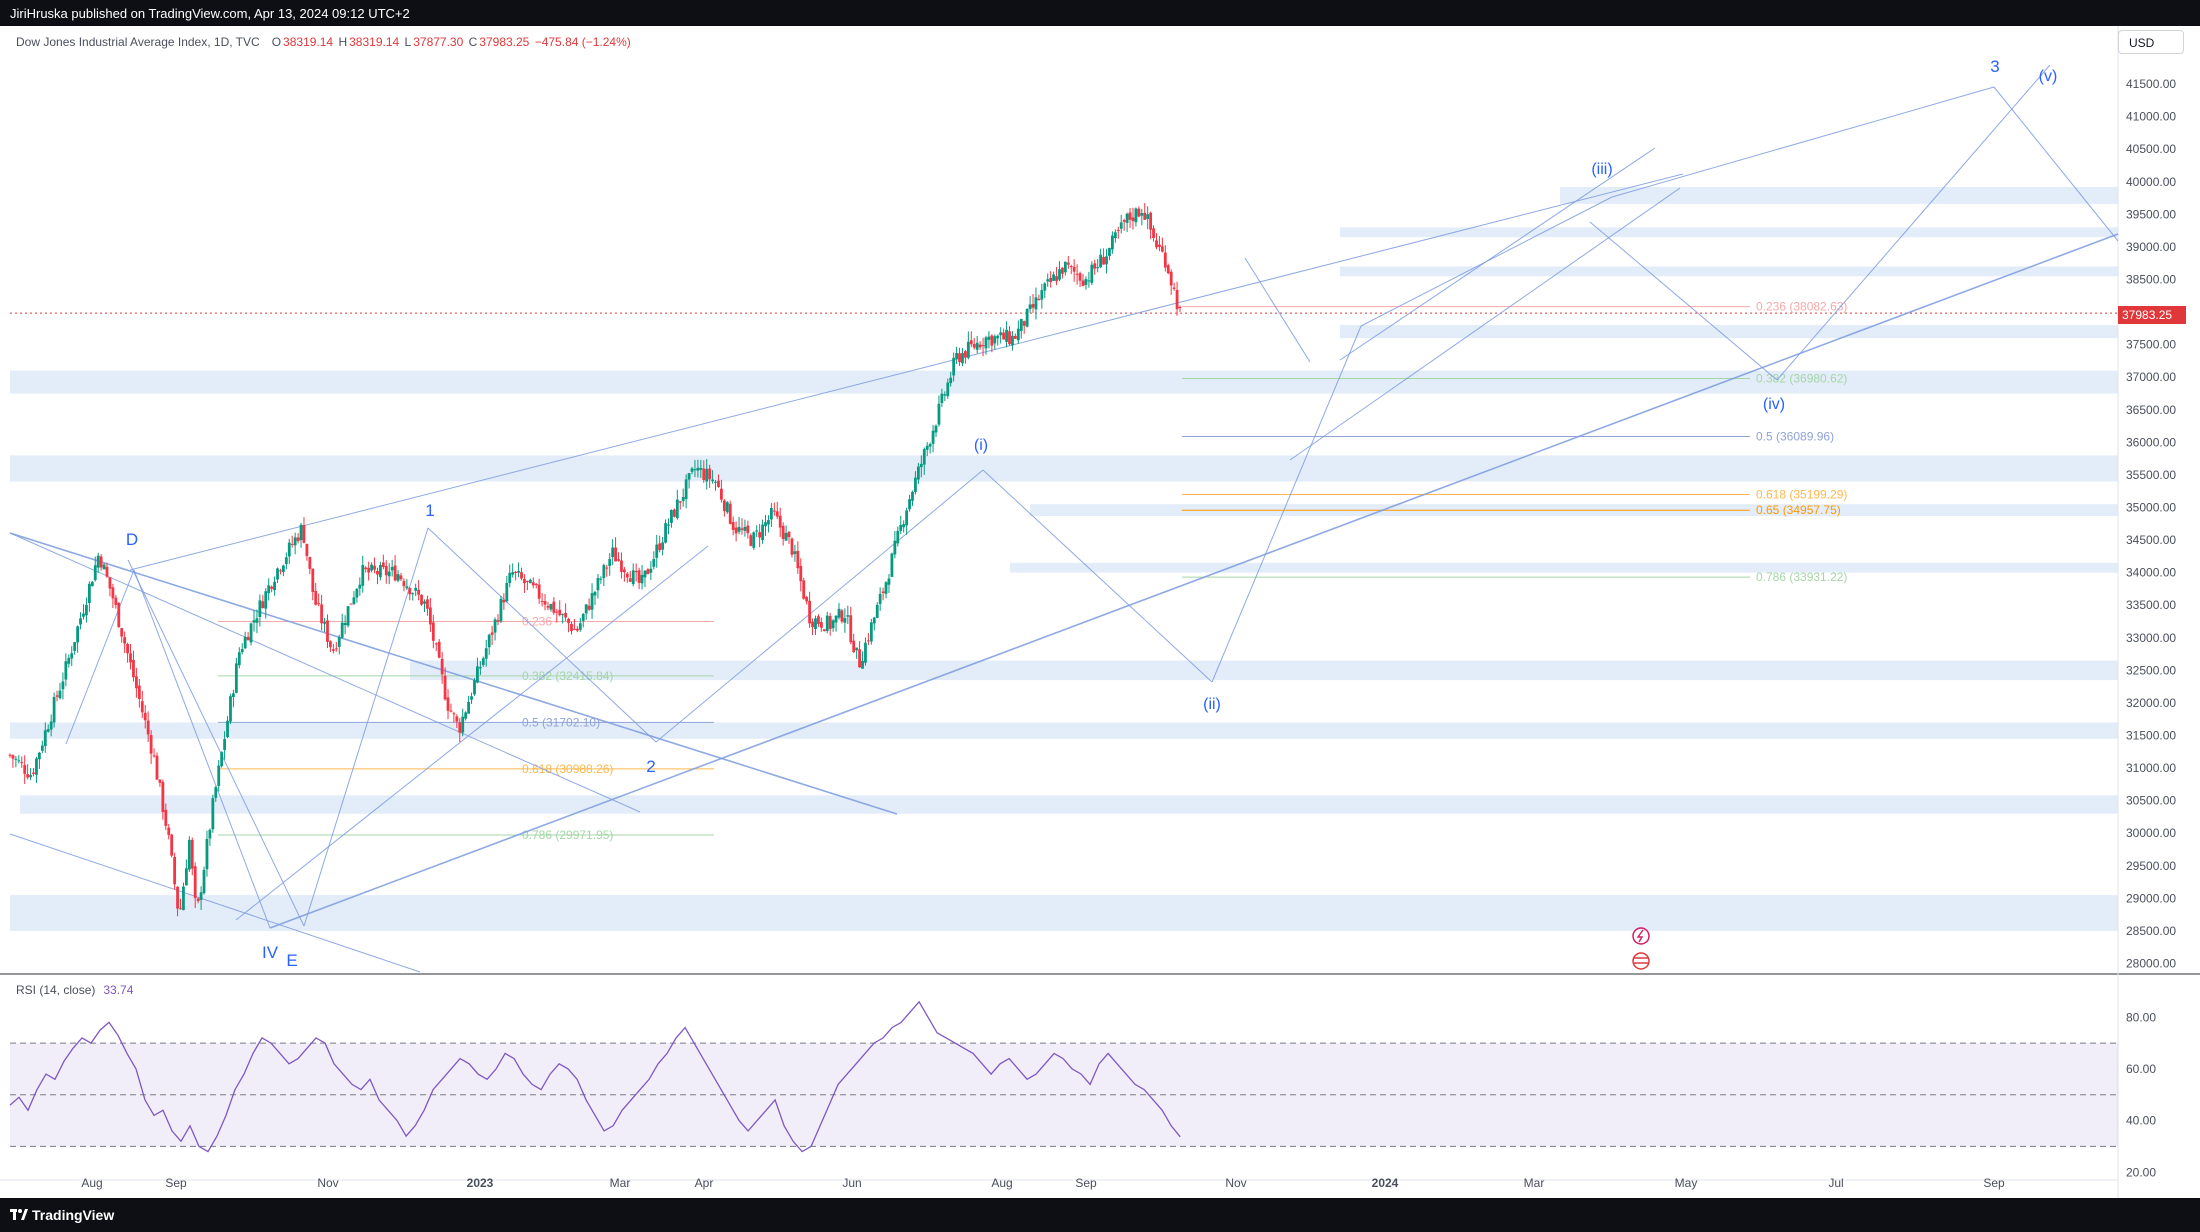  Describe the element at coordinates (595, 1076) in the screenshot. I see `rsi-line` at that location.